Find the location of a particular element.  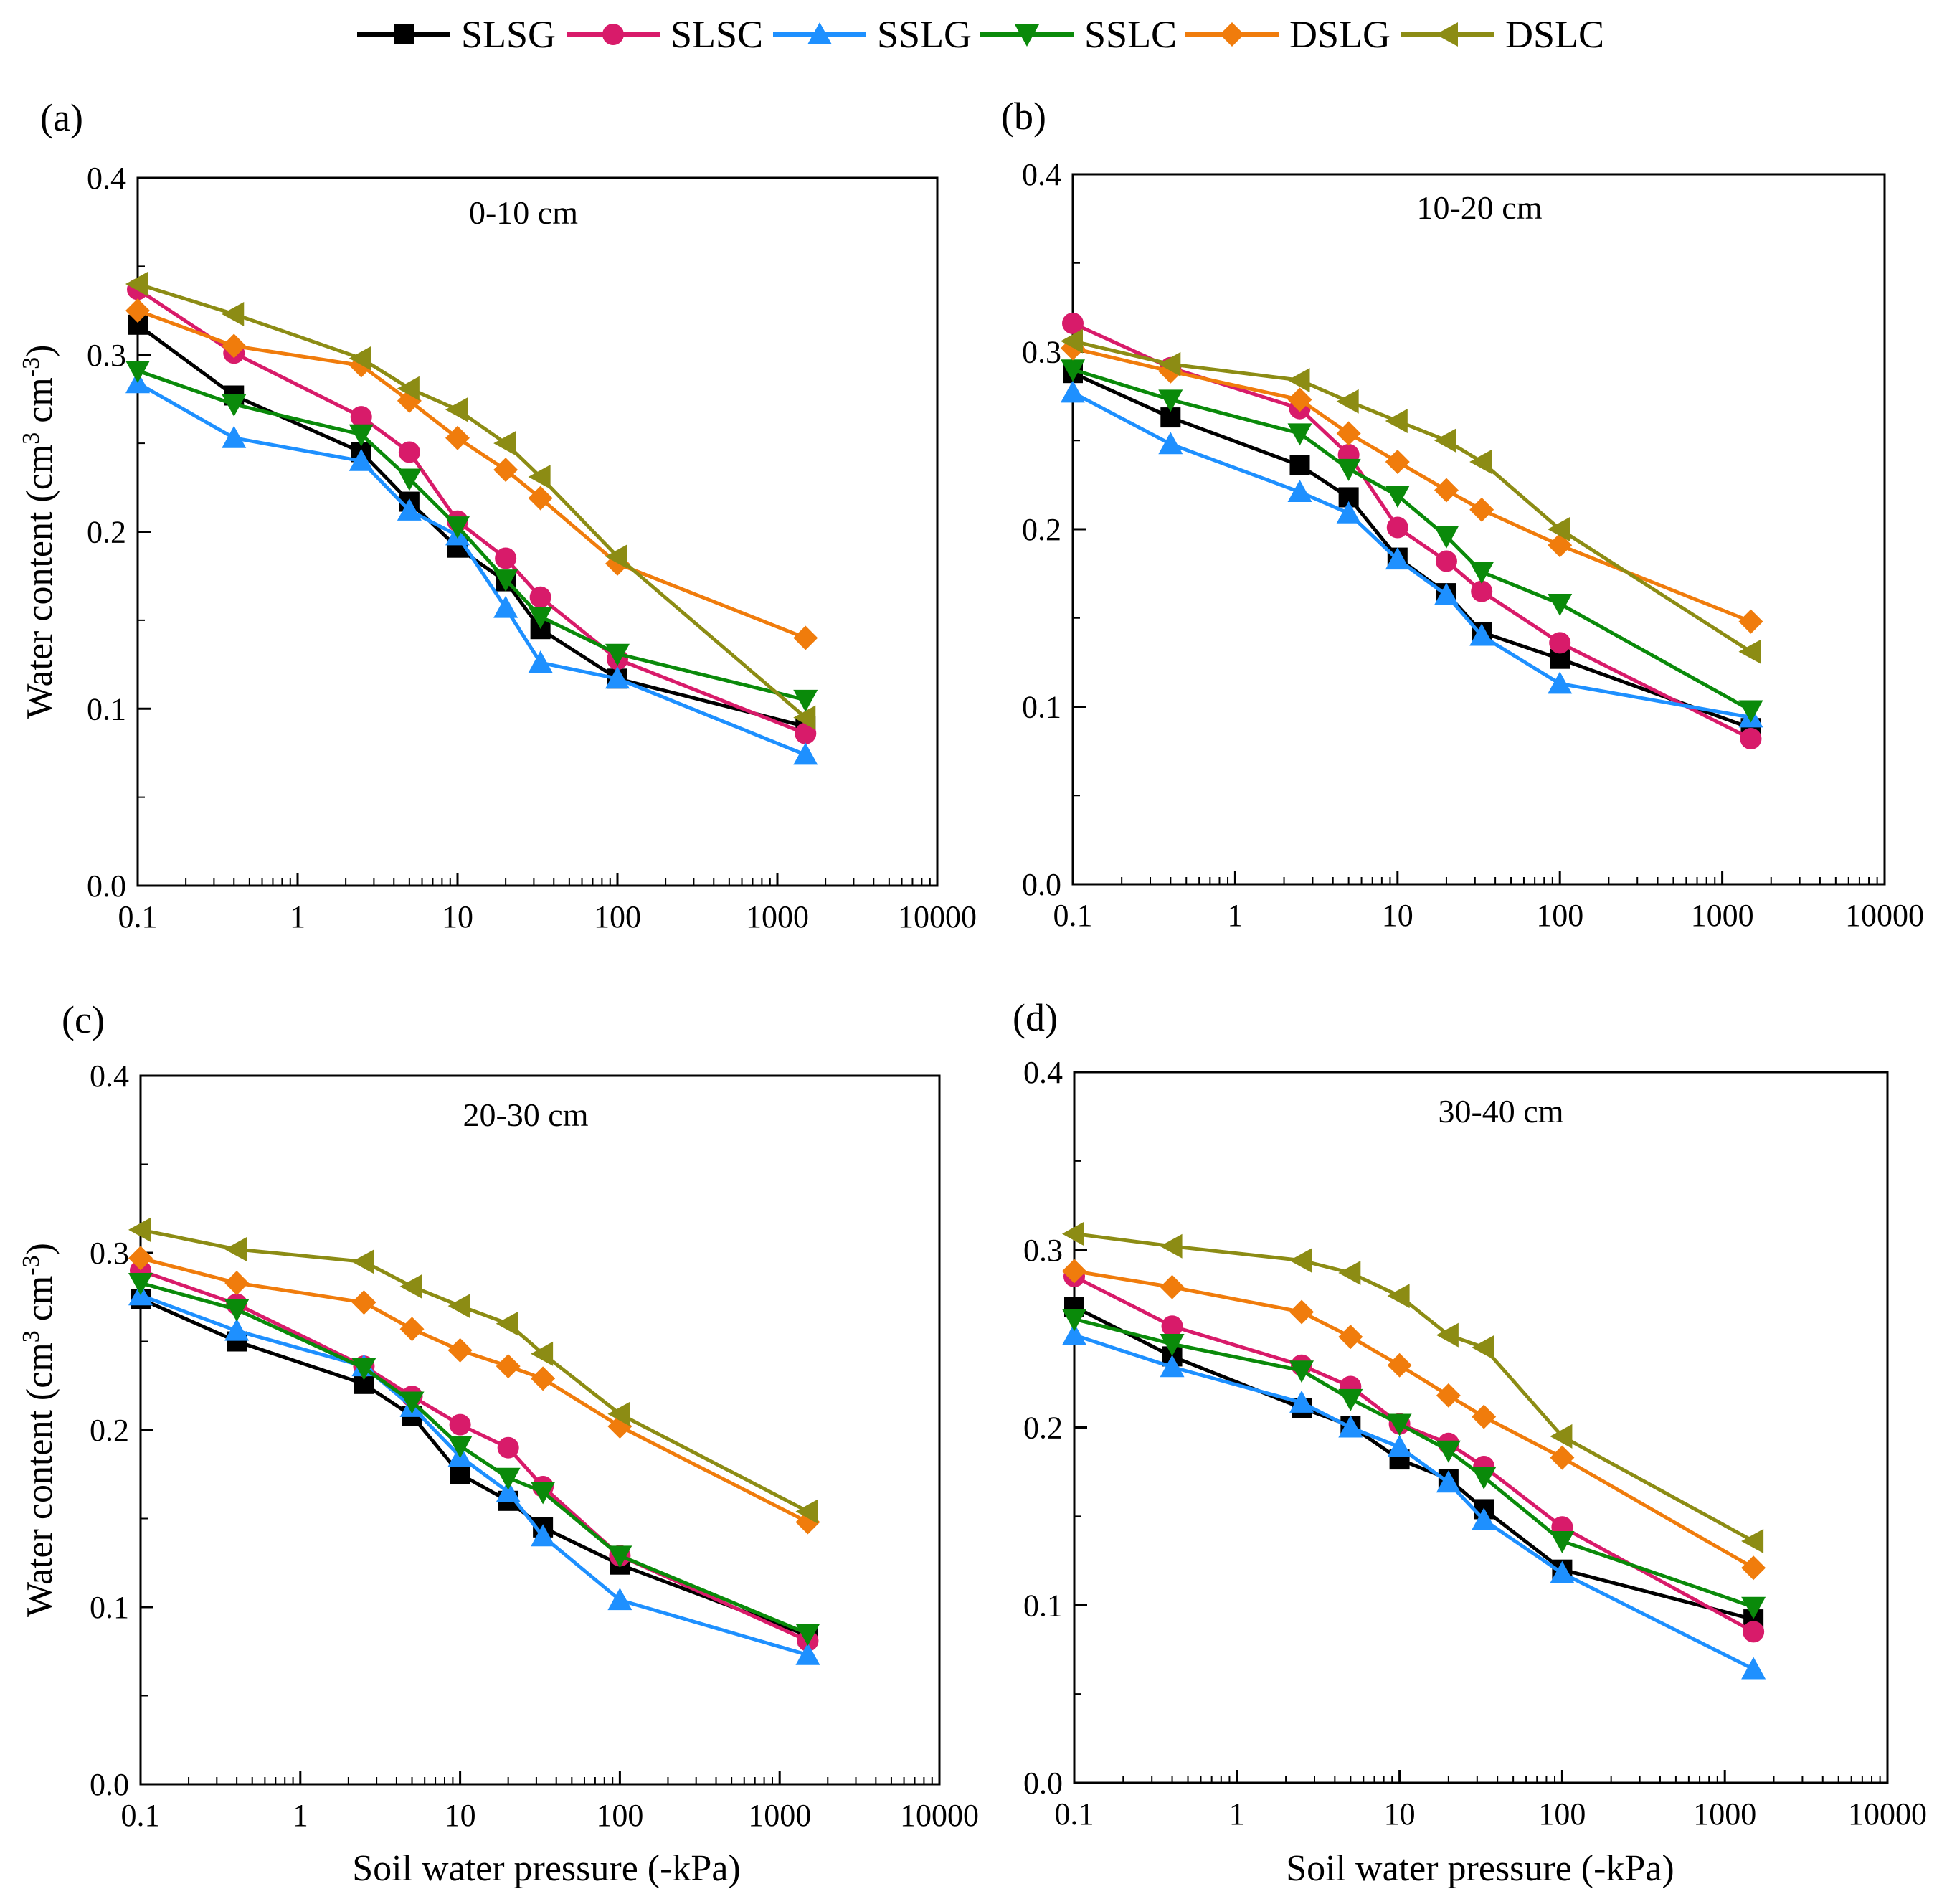

series-sslc is located at coordinates (474, 1459).